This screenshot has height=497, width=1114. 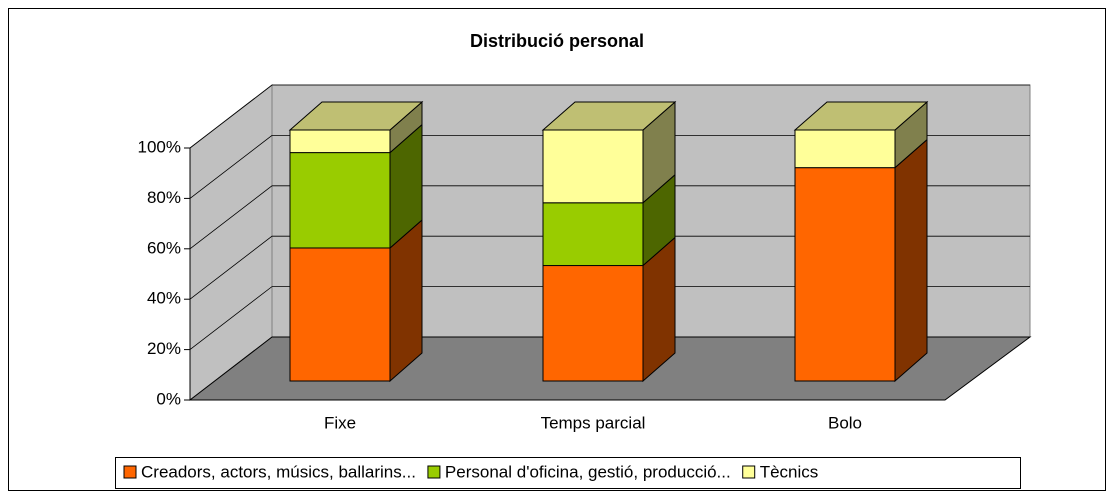 What do you see at coordinates (164, 197) in the screenshot?
I see `y-tick-label: 80%` at bounding box center [164, 197].